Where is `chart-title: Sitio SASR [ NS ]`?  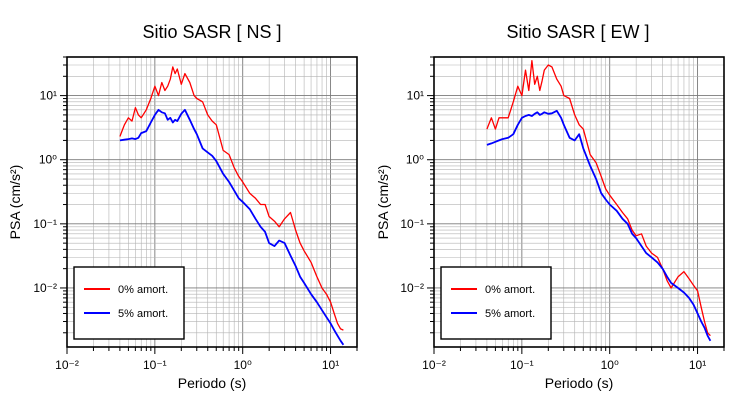
chart-title: Sitio SASR [ NS ] is located at coordinates (211, 32).